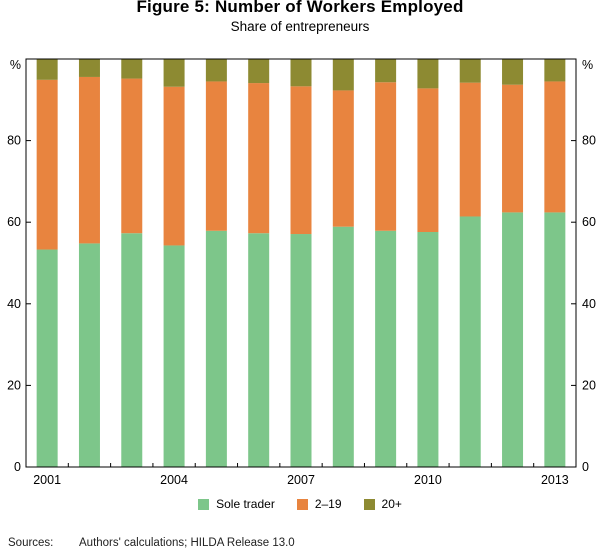  What do you see at coordinates (513, 148) in the screenshot?
I see `bar-segment-2-19-2012` at bounding box center [513, 148].